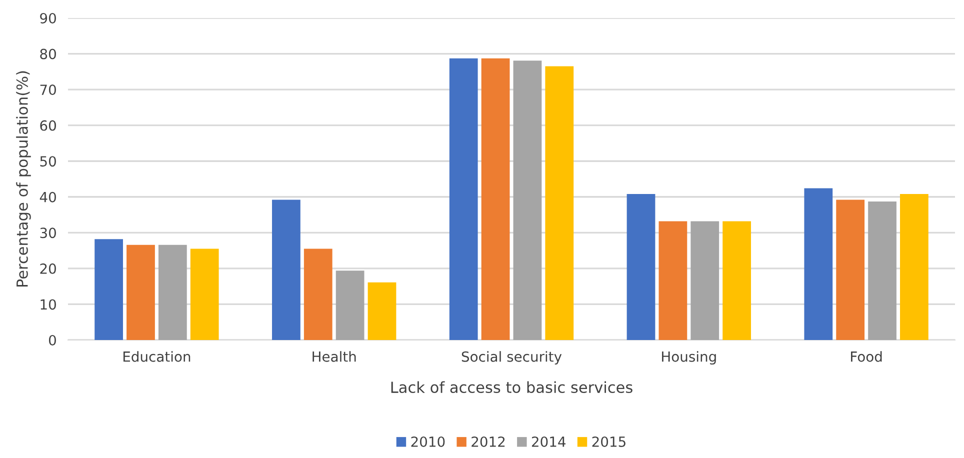 Image resolution: width=964 pixels, height=458 pixels. I want to click on x-tick-label: Education, so click(156, 356).